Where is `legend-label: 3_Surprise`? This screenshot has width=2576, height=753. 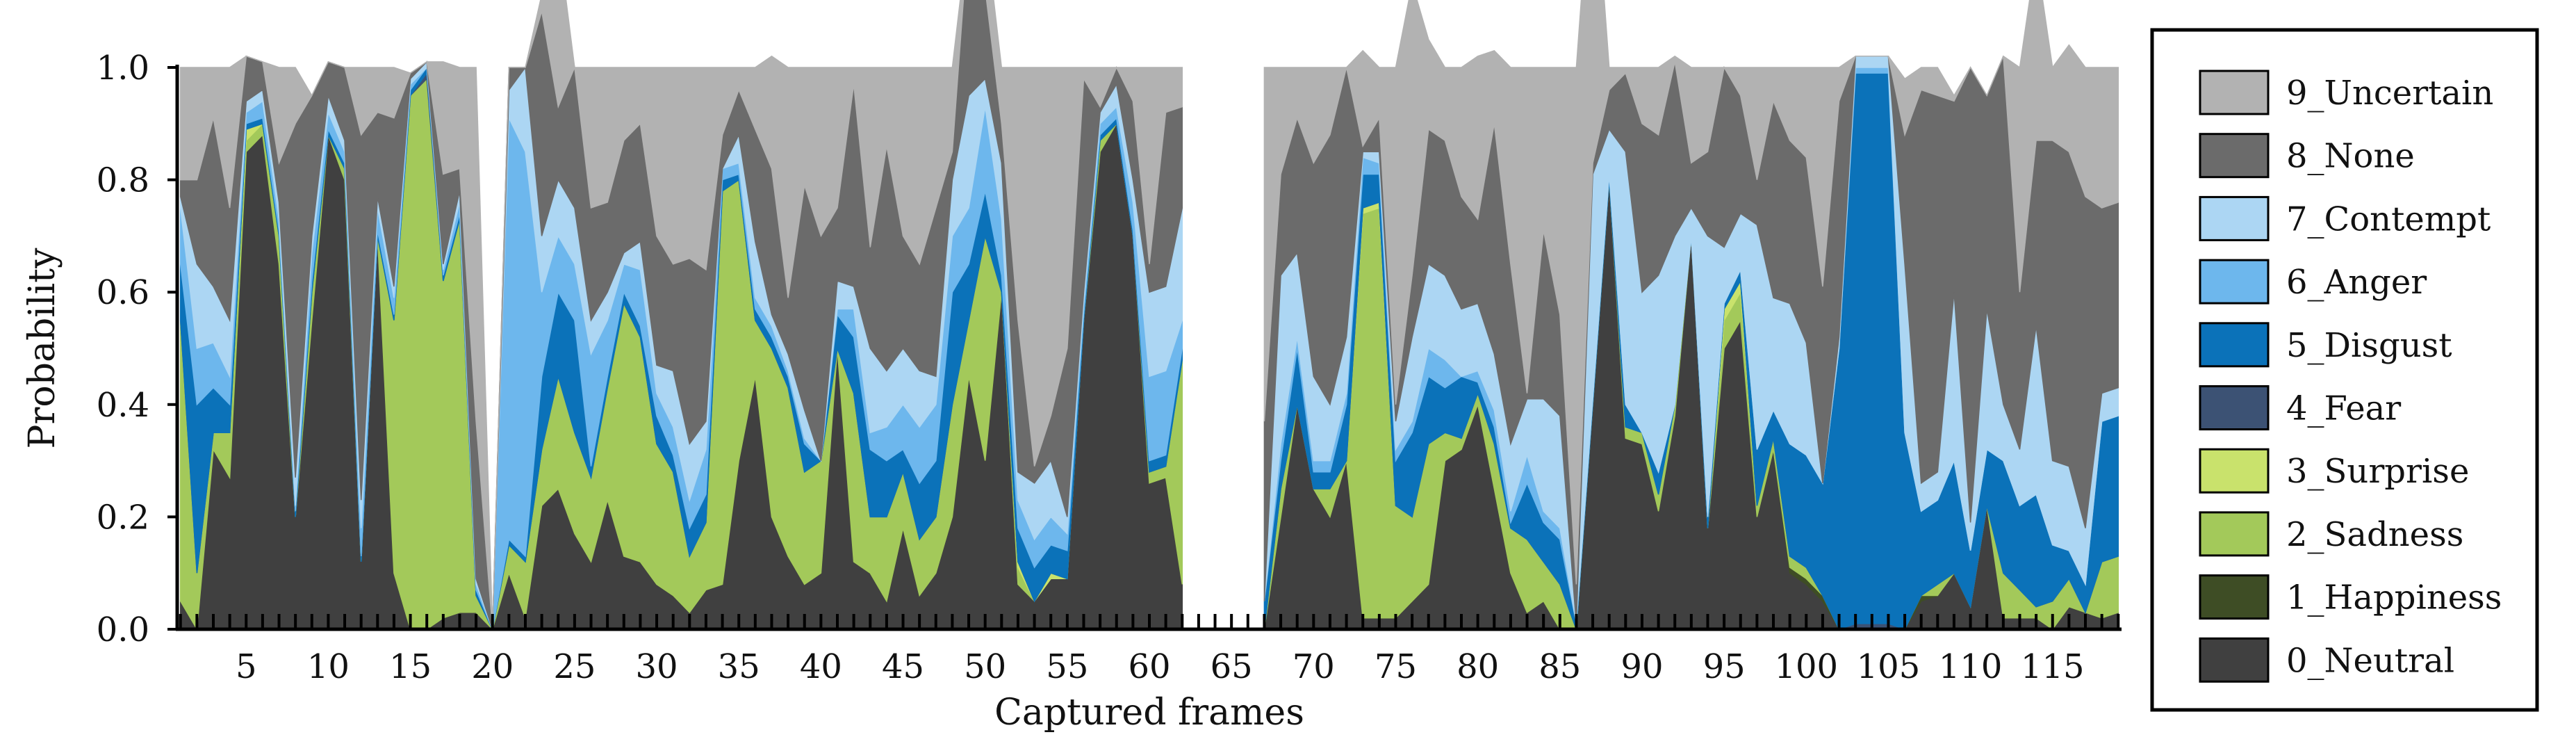 legend-label: 3_Surprise is located at coordinates (2377, 472).